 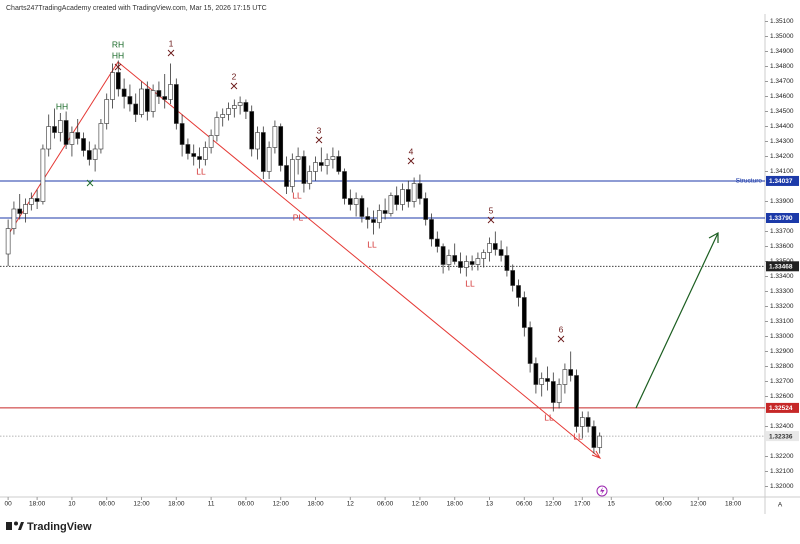 What do you see at coordinates (782, 396) in the screenshot?
I see `y-tick-label: 1.32600` at bounding box center [782, 396].